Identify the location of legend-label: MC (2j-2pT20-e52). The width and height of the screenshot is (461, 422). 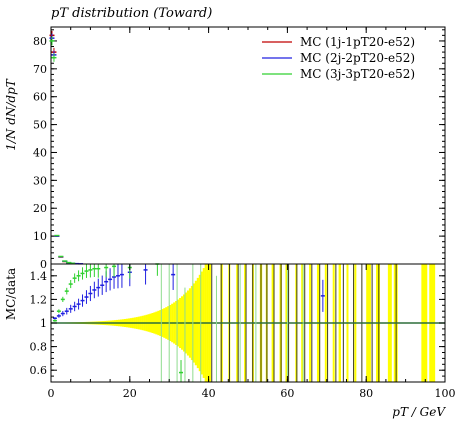
(357, 58).